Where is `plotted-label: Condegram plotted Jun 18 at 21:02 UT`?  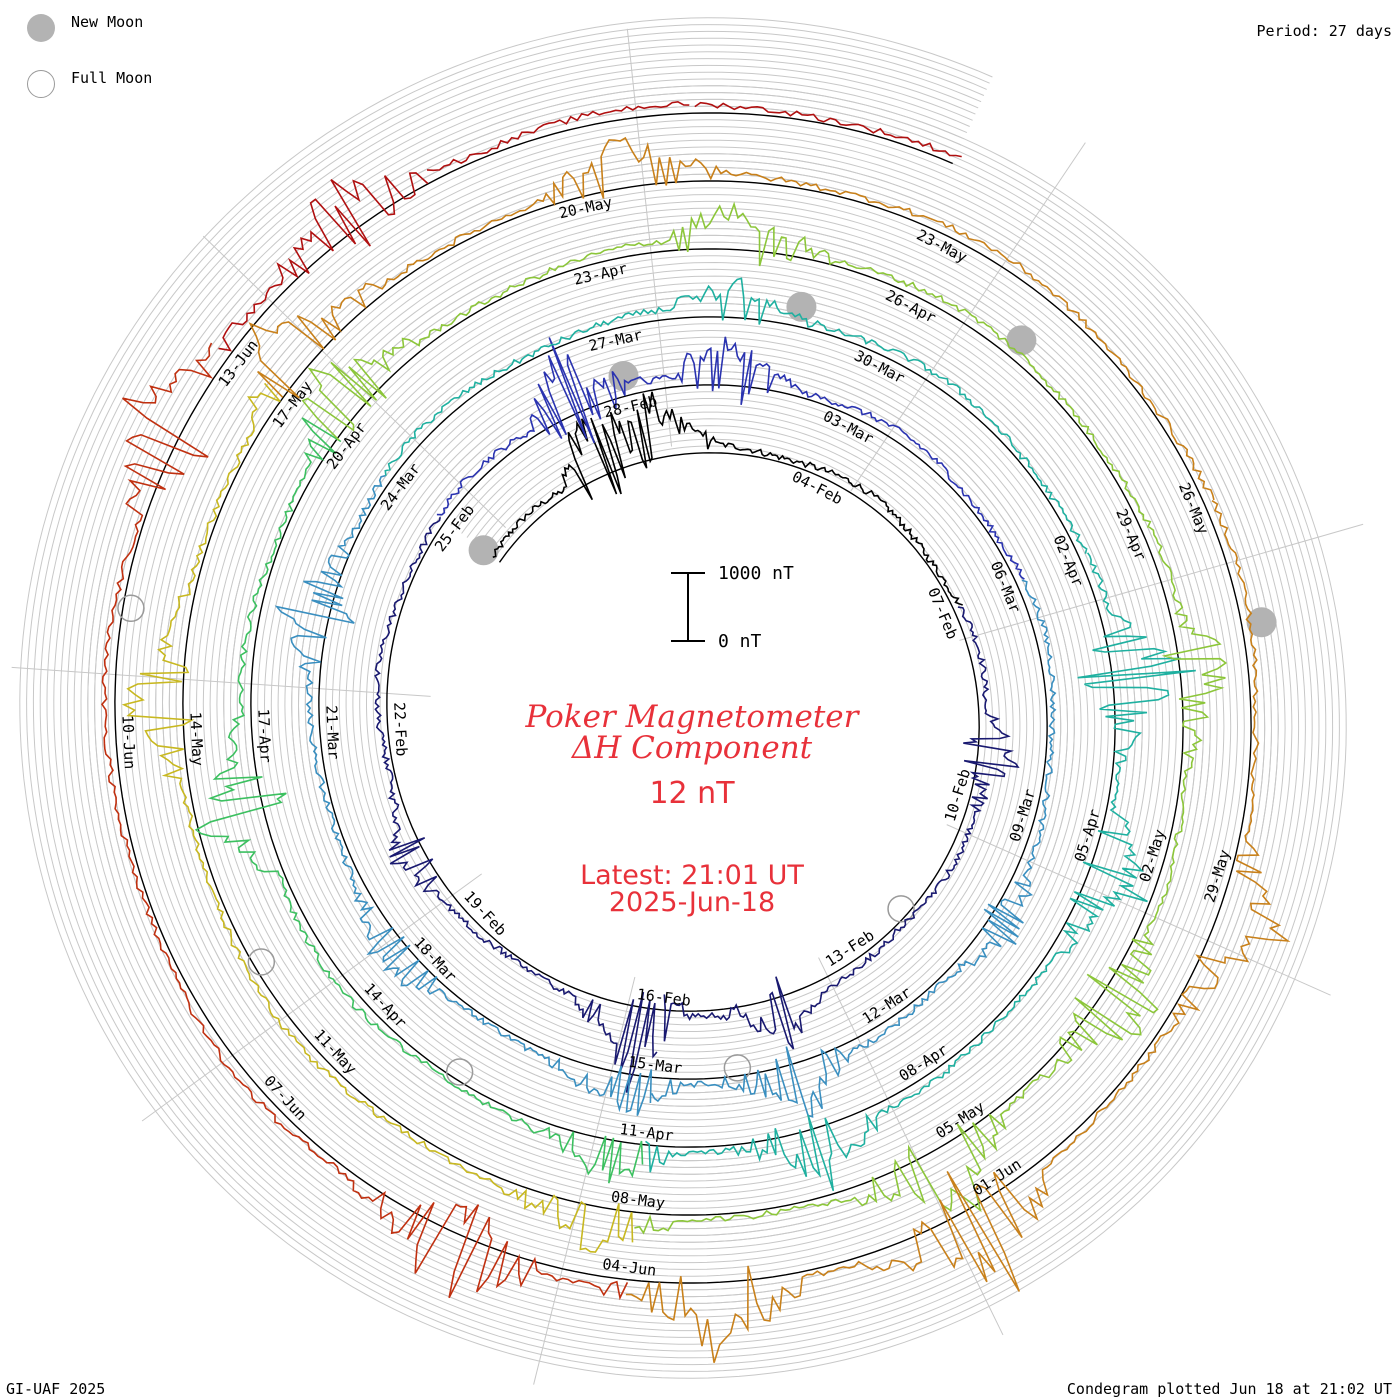
plotted-label: Condegram plotted Jun 18 at 21:02 UT is located at coordinates (1229, 1389).